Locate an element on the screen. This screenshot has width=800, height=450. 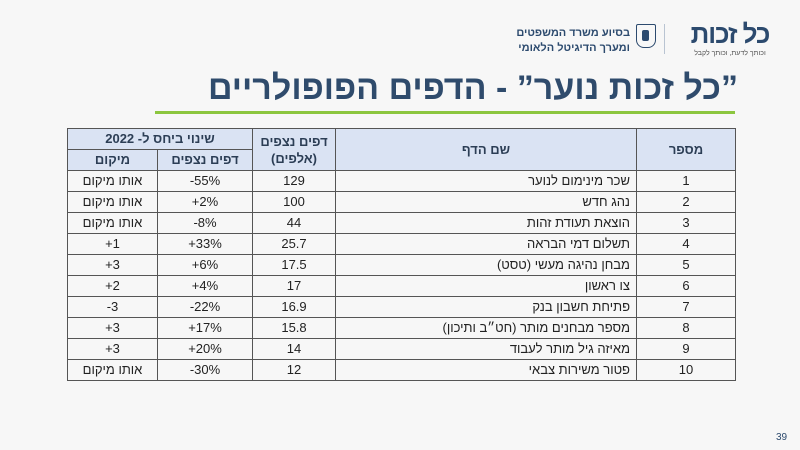
cell-number: 3 is located at coordinates (686, 223).